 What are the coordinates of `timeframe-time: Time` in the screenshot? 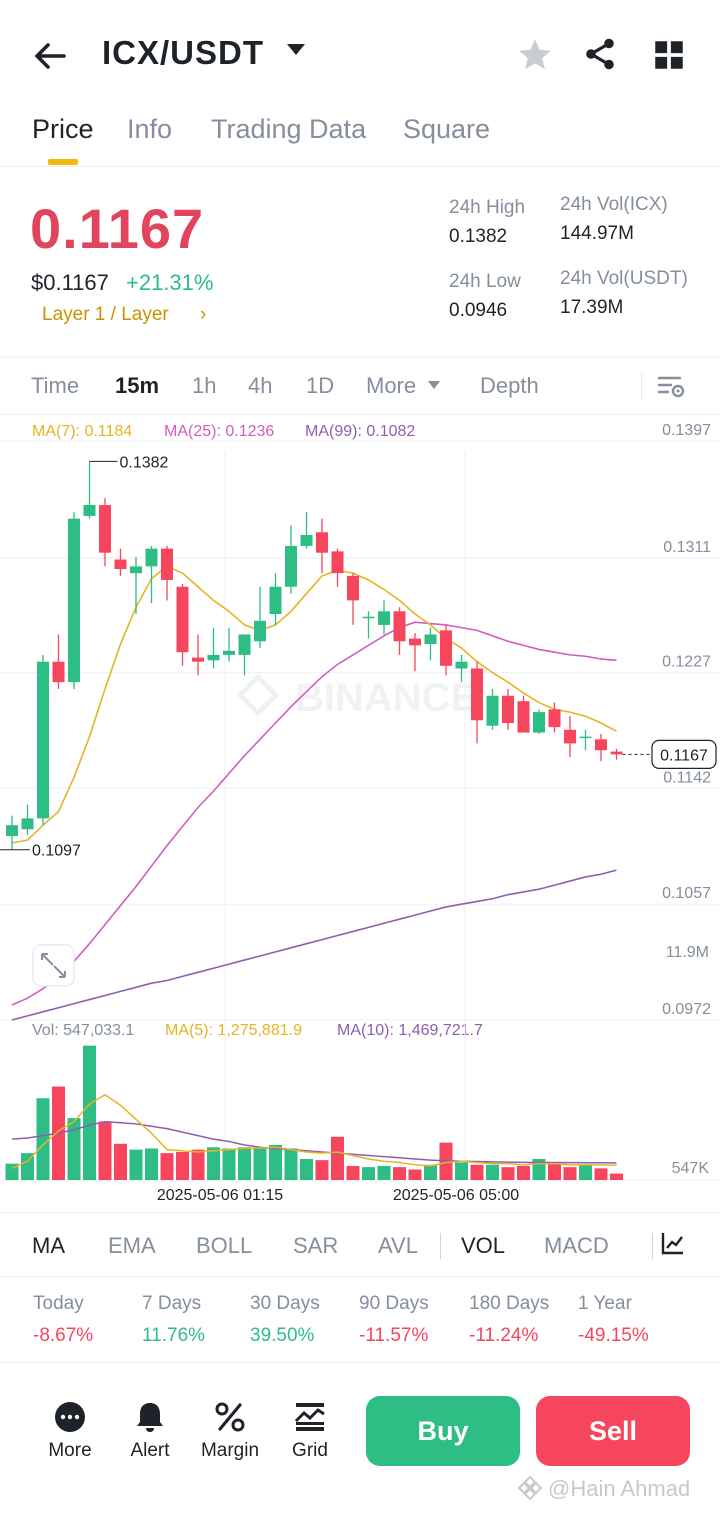 It's located at (55, 385).